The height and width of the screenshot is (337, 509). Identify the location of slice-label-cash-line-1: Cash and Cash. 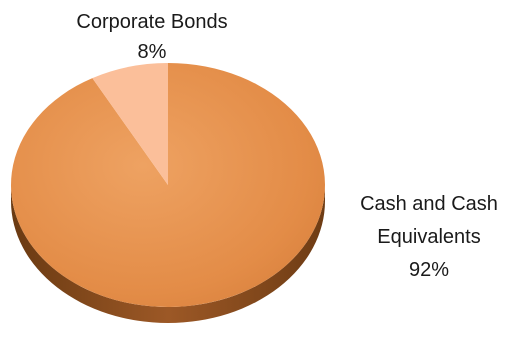
(429, 204).